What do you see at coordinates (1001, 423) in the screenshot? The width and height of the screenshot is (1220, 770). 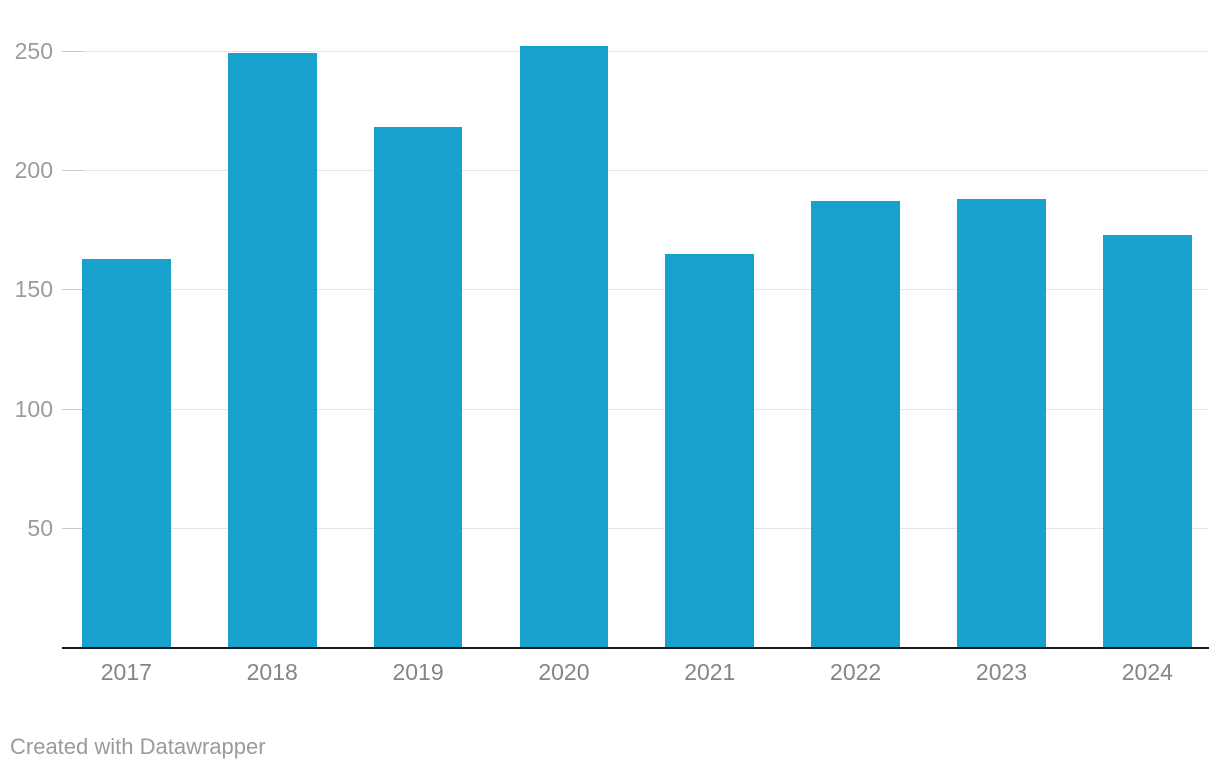 I see `bar-2023` at bounding box center [1001, 423].